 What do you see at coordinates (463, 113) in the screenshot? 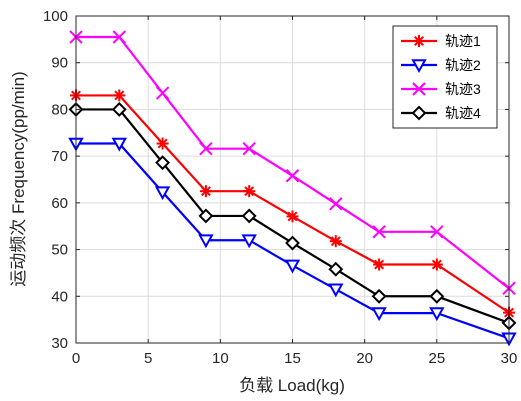
I see `legend-label: 轨迹4` at bounding box center [463, 113].